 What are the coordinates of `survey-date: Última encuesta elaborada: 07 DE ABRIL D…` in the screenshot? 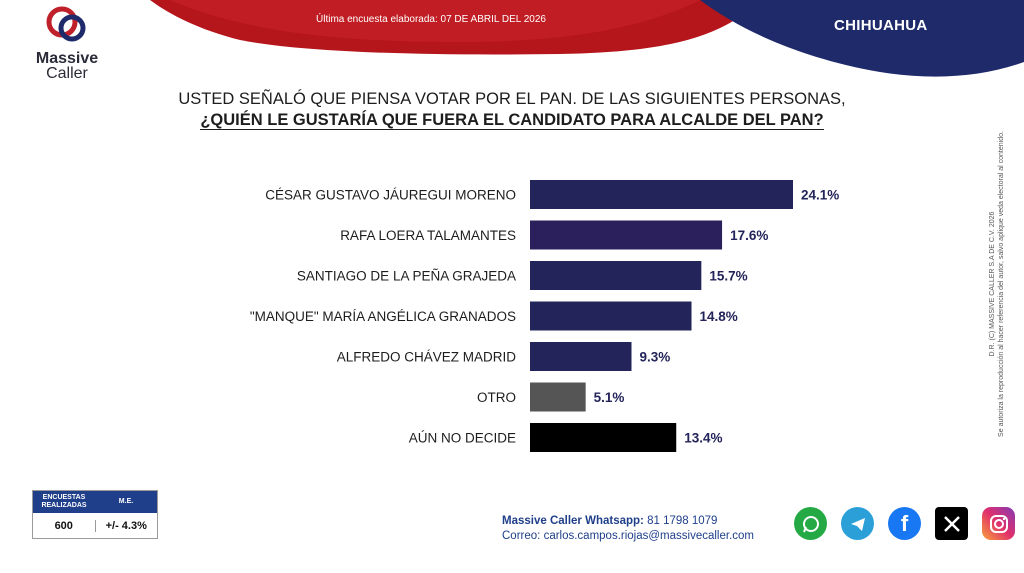 It's located at (431, 19).